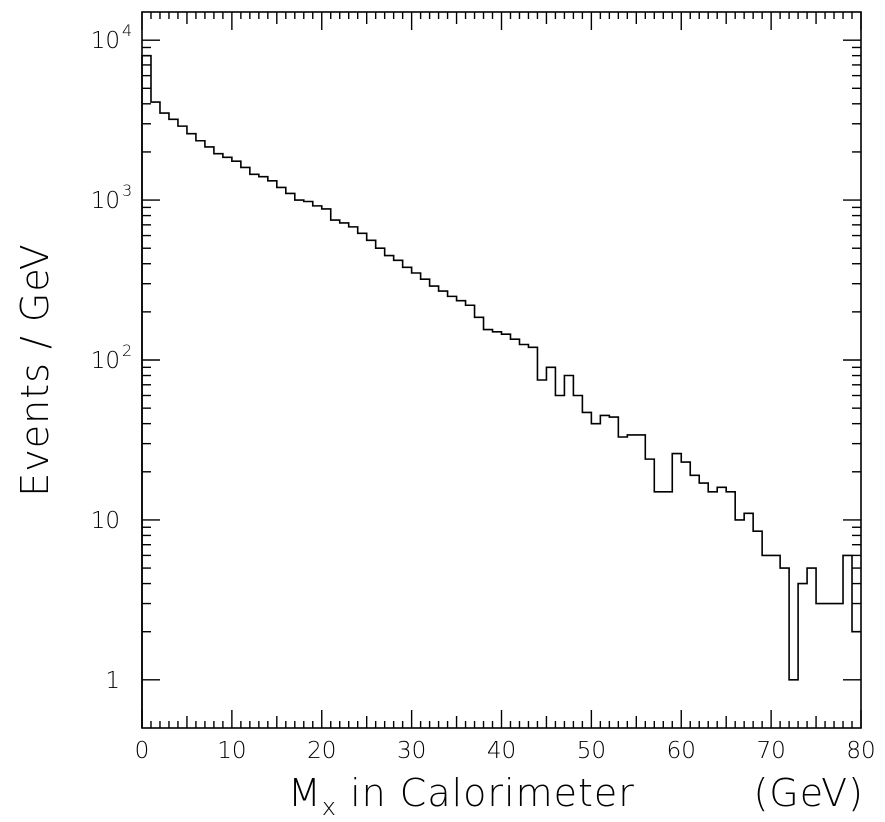 The image size is (885, 822). What do you see at coordinates (35, 370) in the screenshot?
I see `y-axis-title: Events / GeV` at bounding box center [35, 370].